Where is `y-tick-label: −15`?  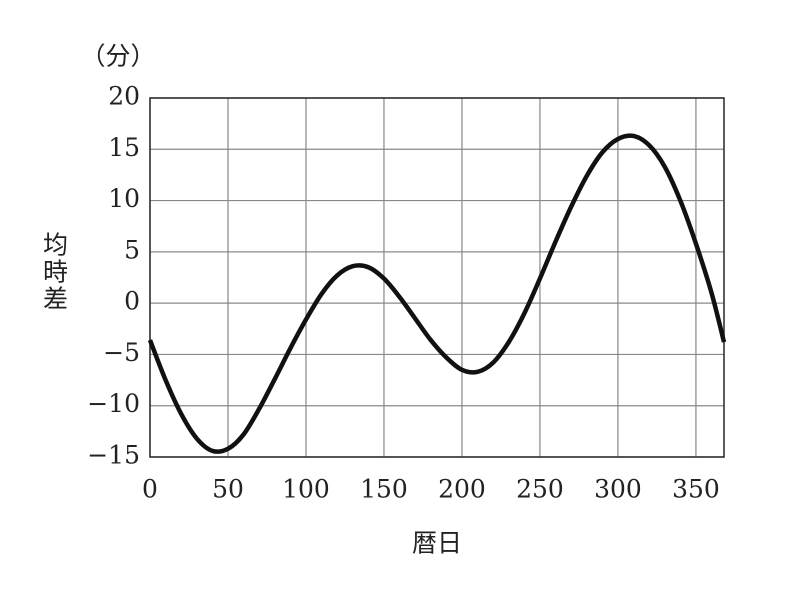
y-tick-label: −15 is located at coordinates (113, 455).